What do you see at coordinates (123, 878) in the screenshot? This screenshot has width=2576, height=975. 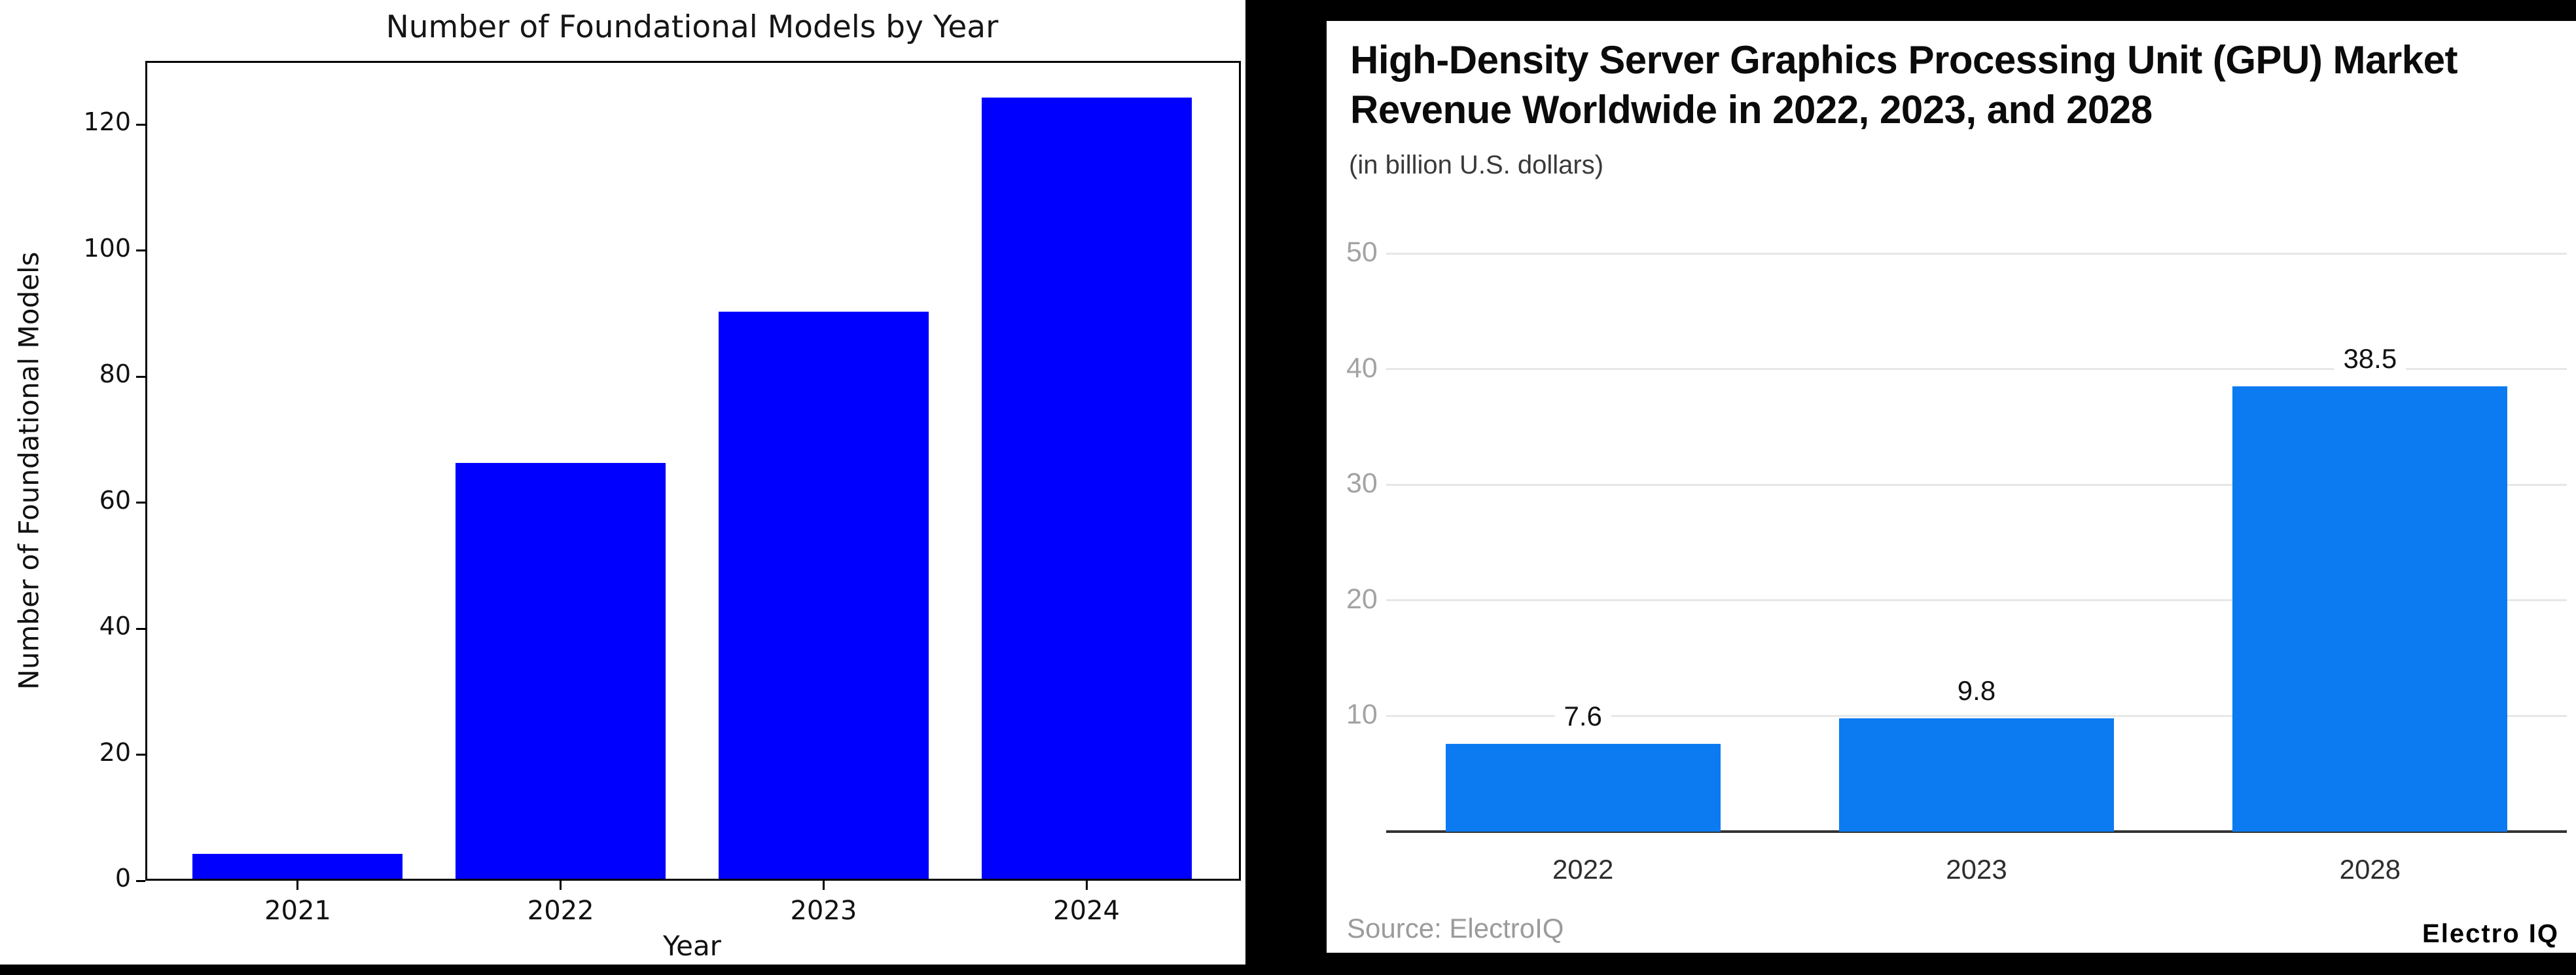 I see `y-tick-label-0: 0` at bounding box center [123, 878].